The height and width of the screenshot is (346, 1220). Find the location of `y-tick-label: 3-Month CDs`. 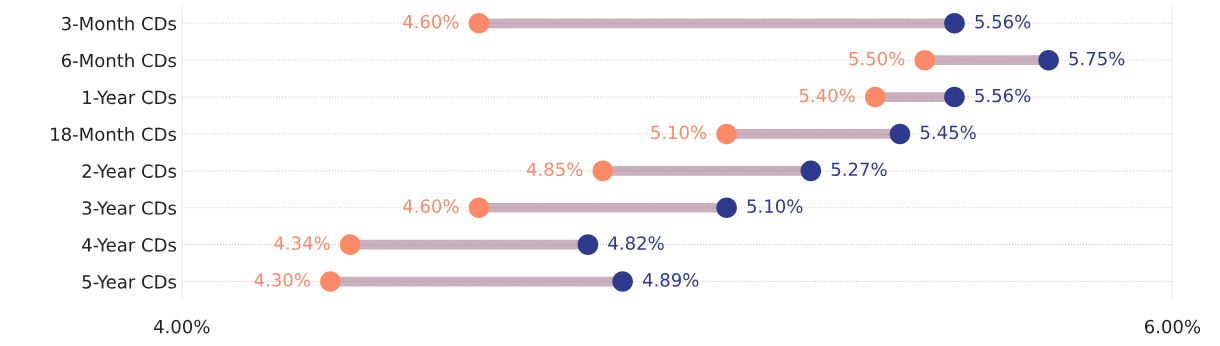

y-tick-label: 3-Month CDs is located at coordinates (119, 23).